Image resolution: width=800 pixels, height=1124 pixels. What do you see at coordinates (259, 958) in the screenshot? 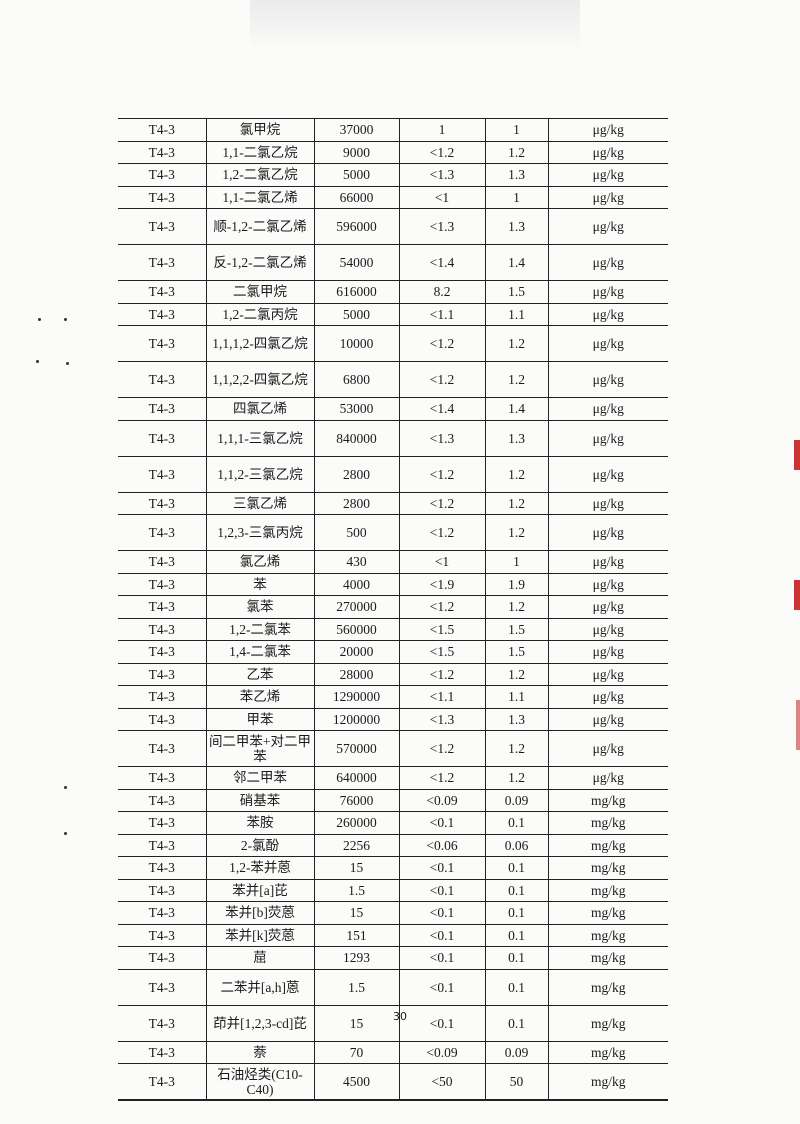
I see `analyte-cell: 䓛` at bounding box center [259, 958].